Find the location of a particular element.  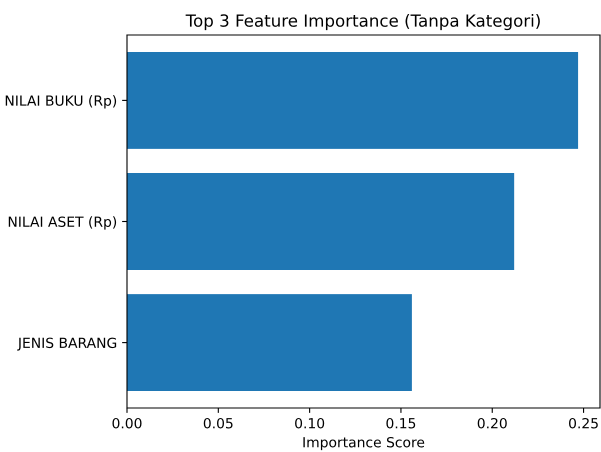

x-tick-label: 0.10 is located at coordinates (309, 423).